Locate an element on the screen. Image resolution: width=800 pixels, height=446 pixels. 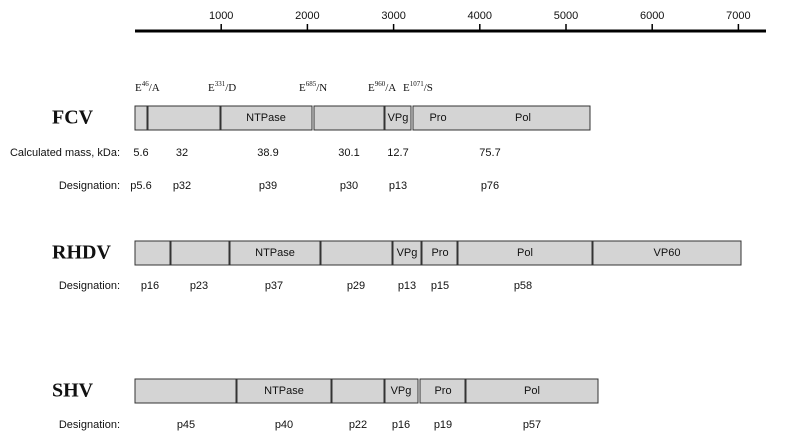
scale-tick-label: 7000 is located at coordinates (738, 16).